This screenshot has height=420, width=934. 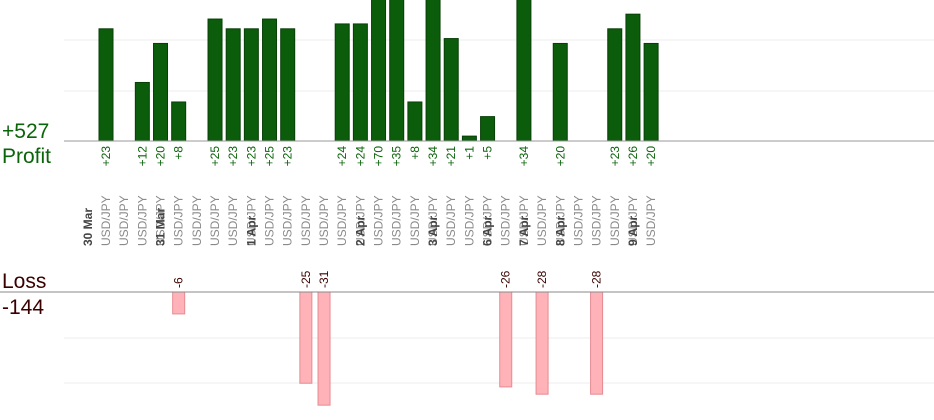 What do you see at coordinates (27, 156) in the screenshot?
I see `profit-series-label: Profit` at bounding box center [27, 156].